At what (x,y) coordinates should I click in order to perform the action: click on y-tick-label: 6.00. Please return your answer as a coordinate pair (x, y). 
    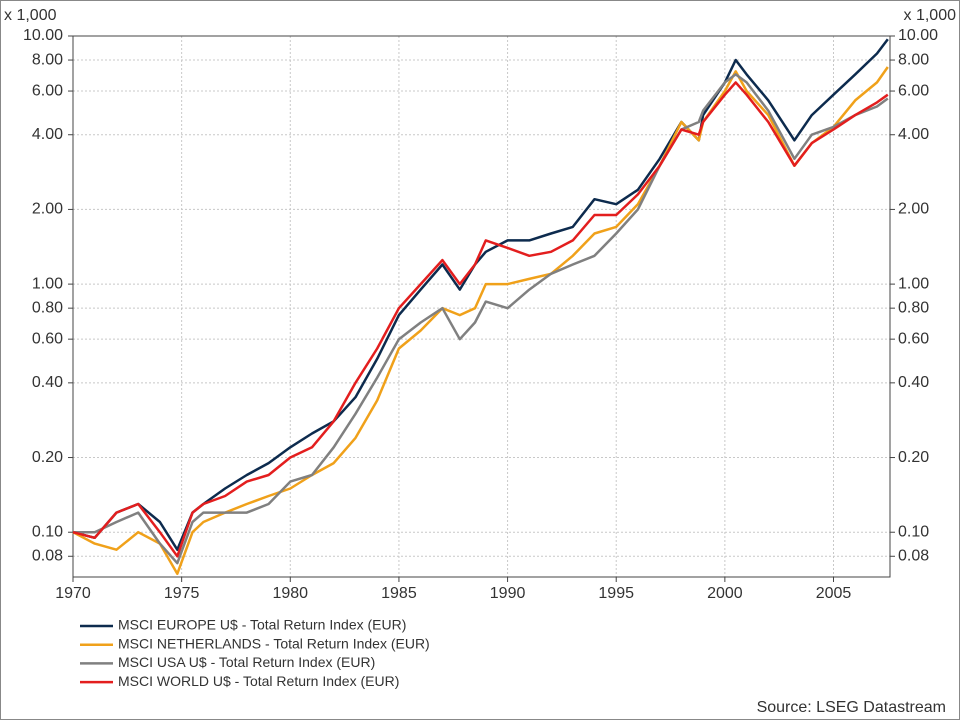
    Looking at the image, I should click on (47, 90).